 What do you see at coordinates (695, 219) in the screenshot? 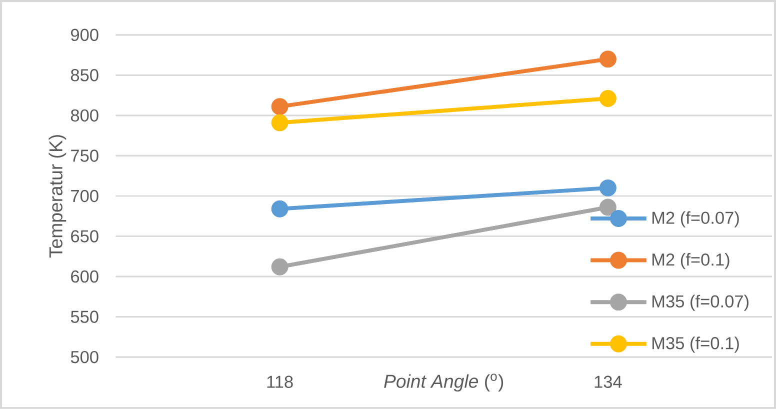
I see `legend-label: M2 (f=0.07)` at bounding box center [695, 219].